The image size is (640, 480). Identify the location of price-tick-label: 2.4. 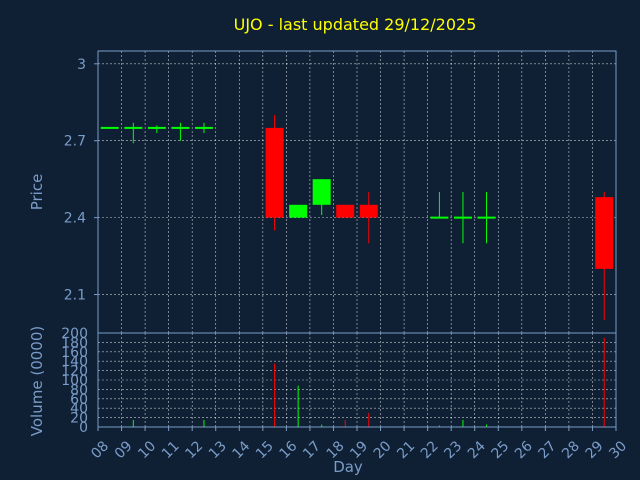
(75, 219).